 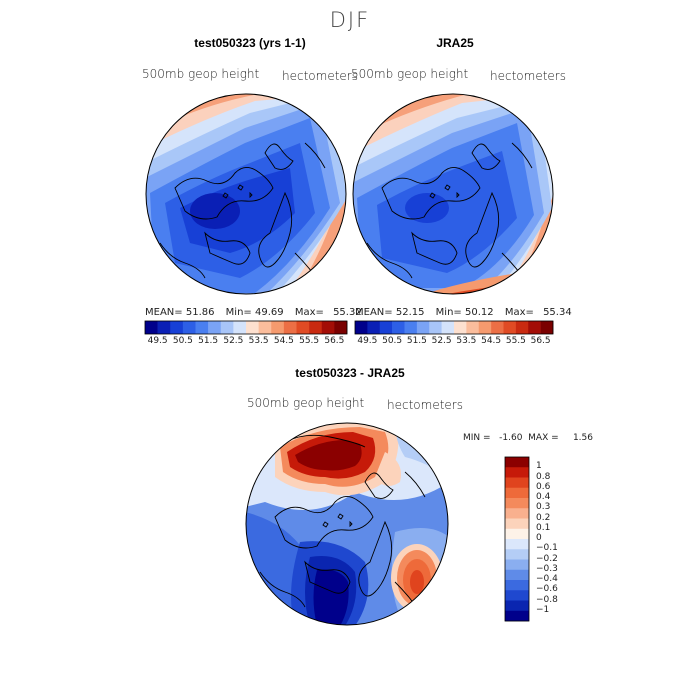 I want to click on panel-1-units-label: hectometers, so click(x=320, y=76).